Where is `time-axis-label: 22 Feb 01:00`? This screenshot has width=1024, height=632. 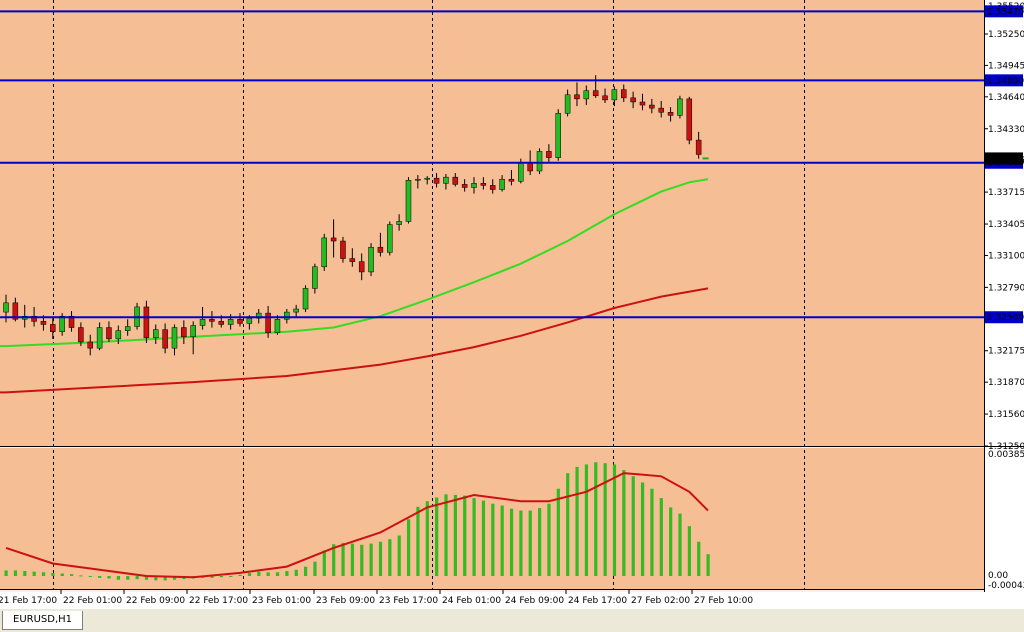
time-axis-label: 22 Feb 01:00 is located at coordinates (92, 601).